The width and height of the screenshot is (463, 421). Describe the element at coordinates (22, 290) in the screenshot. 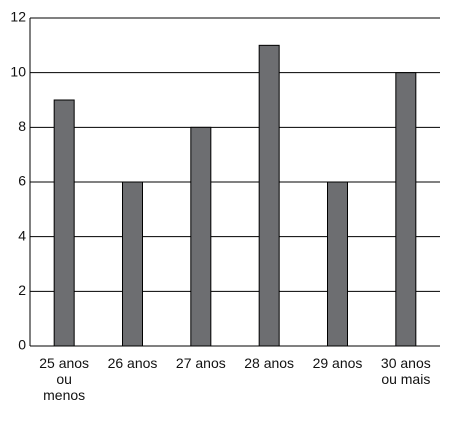

I see `y-tick-label: 2` at that location.